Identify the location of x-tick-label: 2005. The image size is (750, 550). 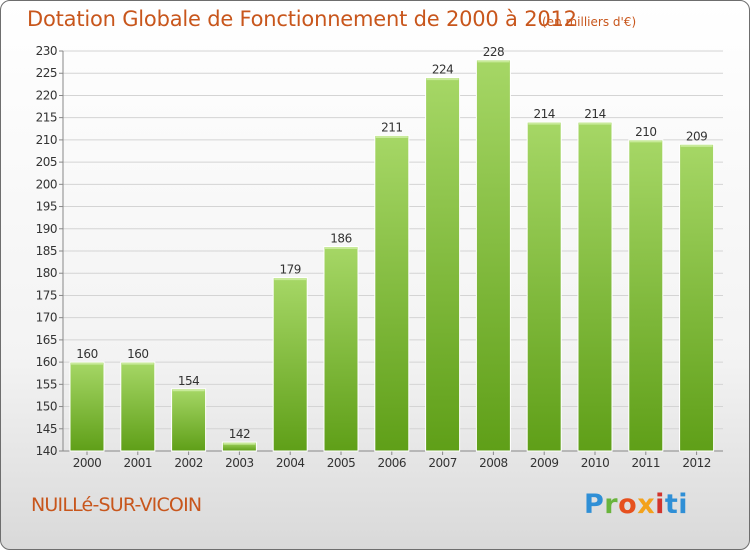
(341, 463).